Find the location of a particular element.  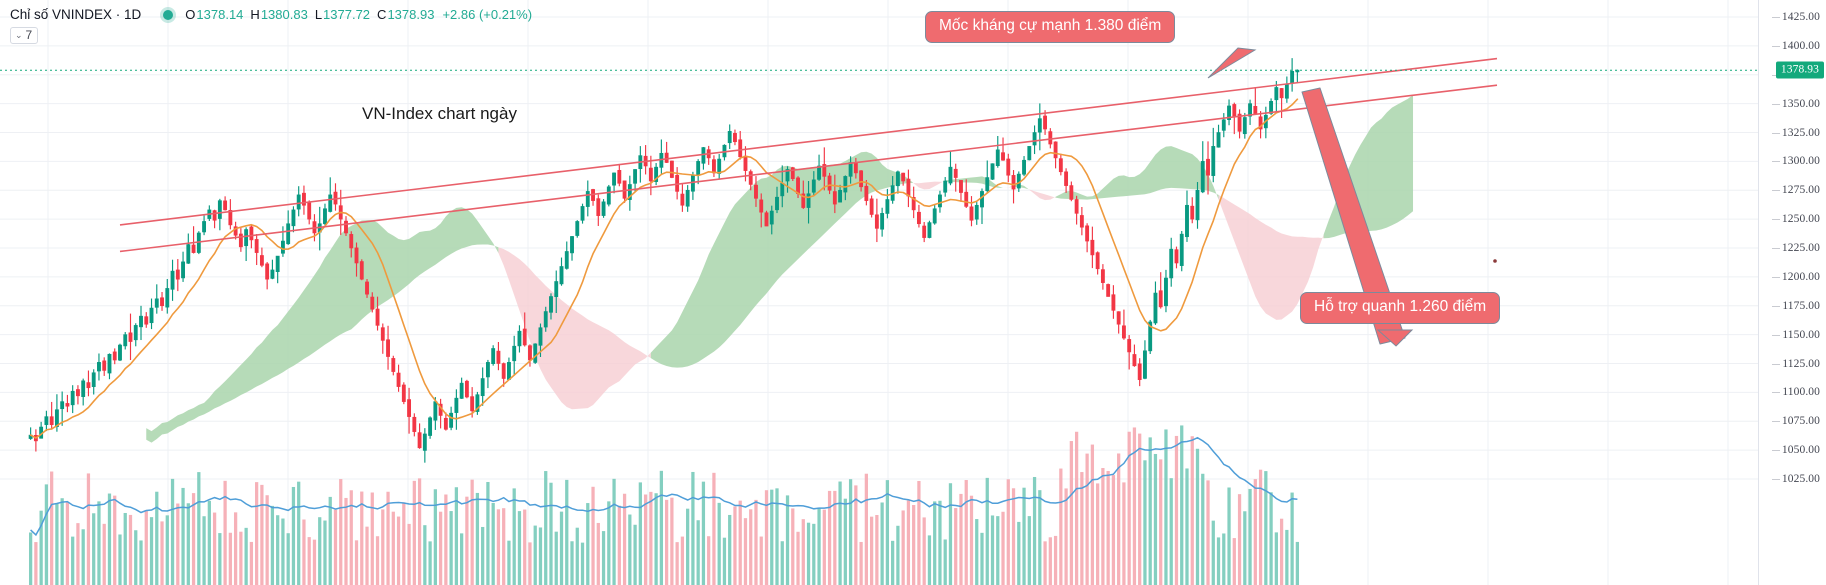

annotation-resistance: Mốc kháng cự mạnh 1.380 điểm is located at coordinates (1050, 27).